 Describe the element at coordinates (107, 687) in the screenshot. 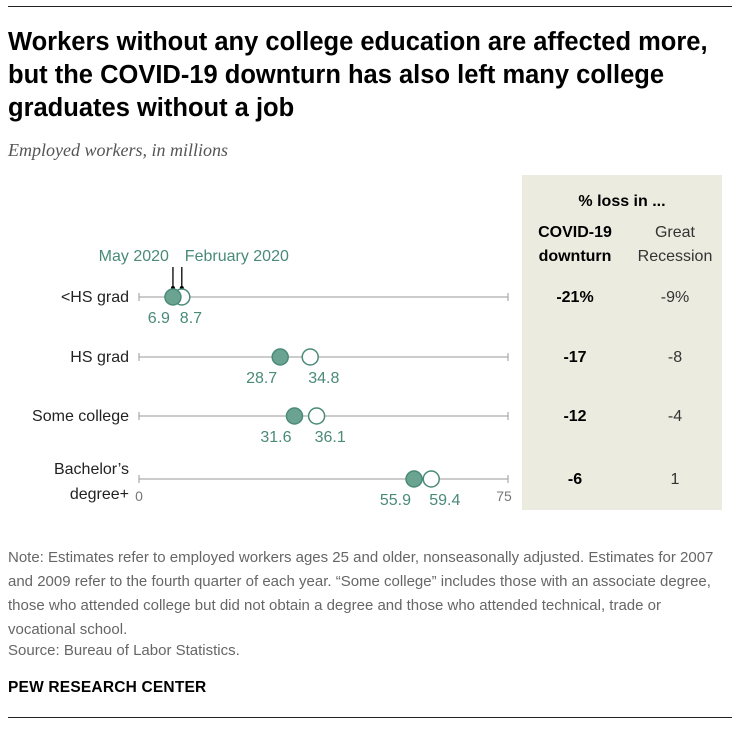

I see `brand-name: PEW RESEARCH CENTER` at that location.